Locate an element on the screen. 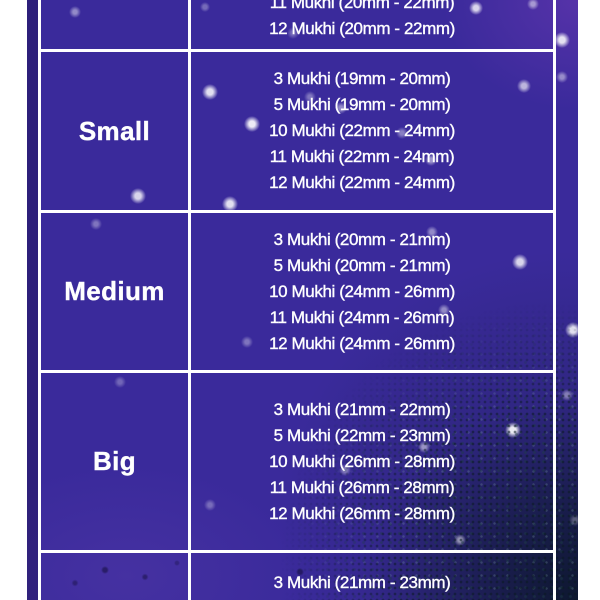  size-item-text: 5 Mukhi (22mm - 23mm) is located at coordinates (362, 435).